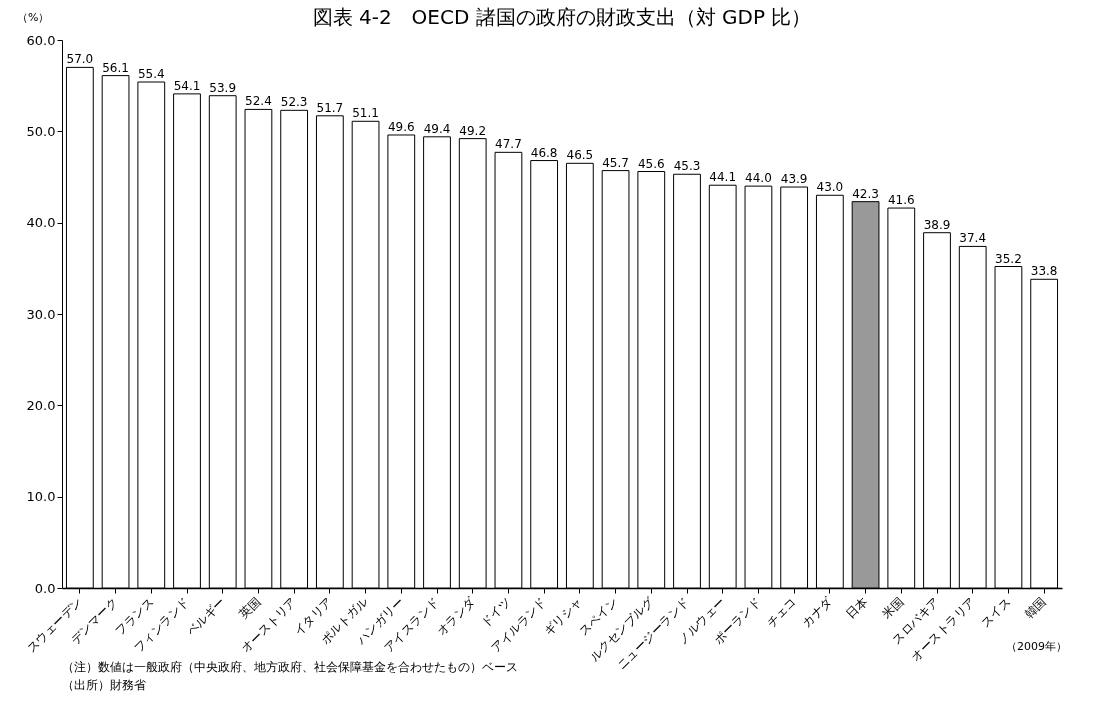 The image size is (1111, 711). I want to click on text: （出所）財務省, so click(104, 685).